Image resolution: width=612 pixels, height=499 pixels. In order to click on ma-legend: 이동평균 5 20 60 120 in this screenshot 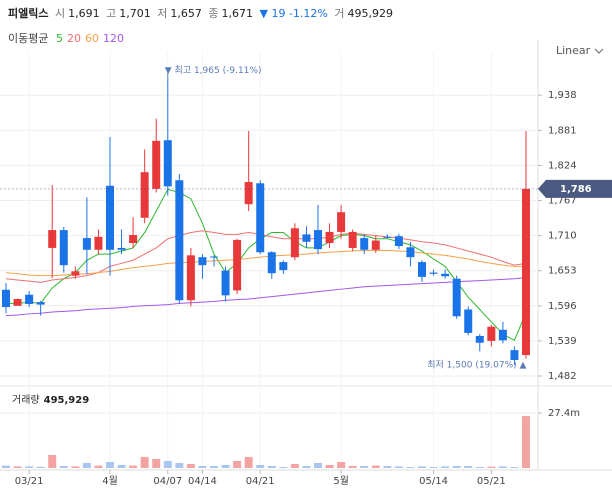, I will do `click(68, 38)`.